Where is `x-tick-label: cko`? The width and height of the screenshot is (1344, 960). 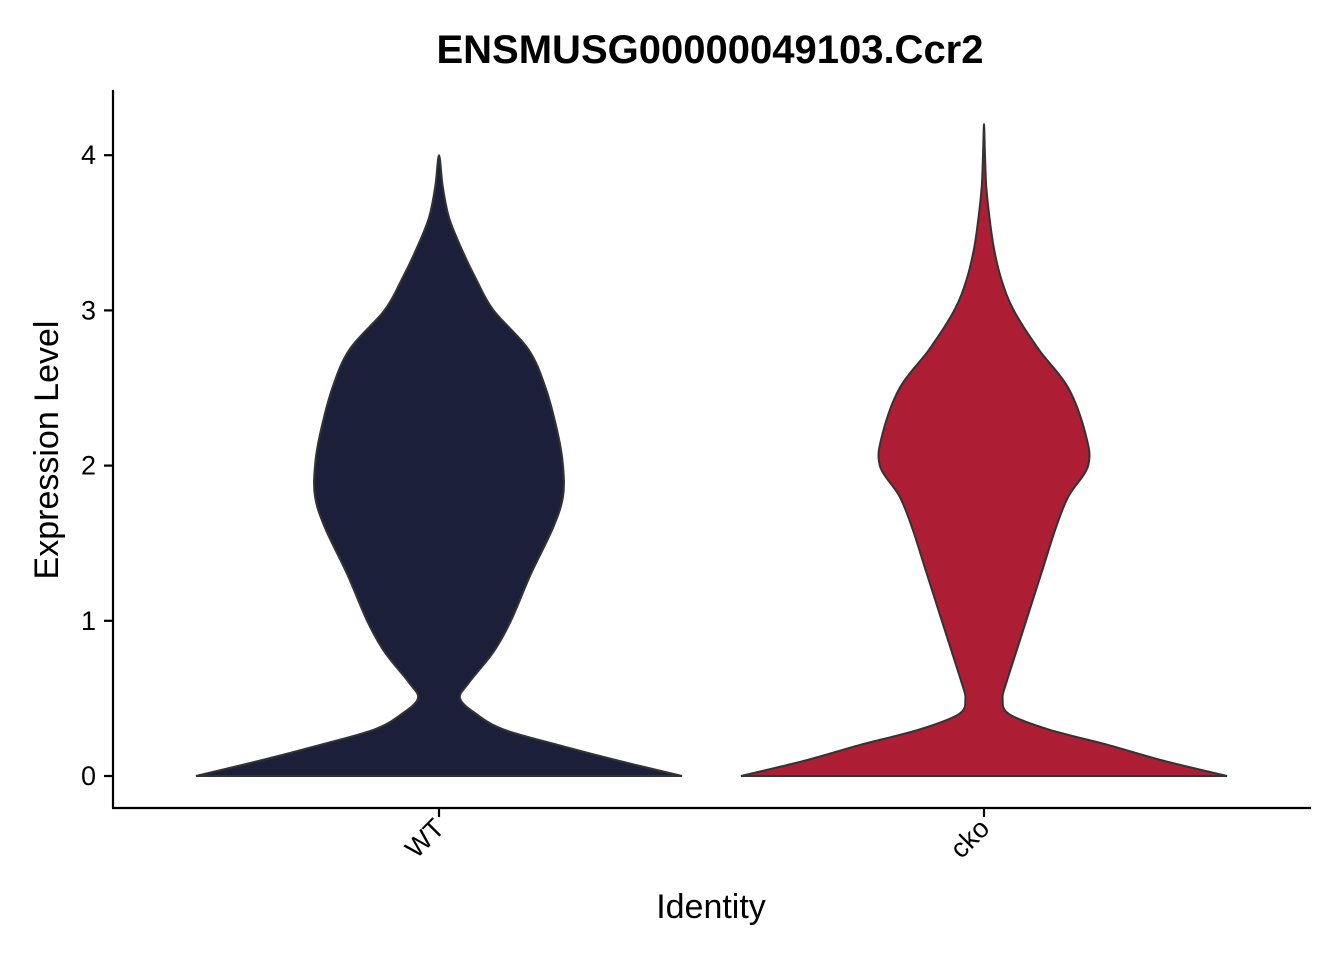
x-tick-label: cko is located at coordinates (969, 838).